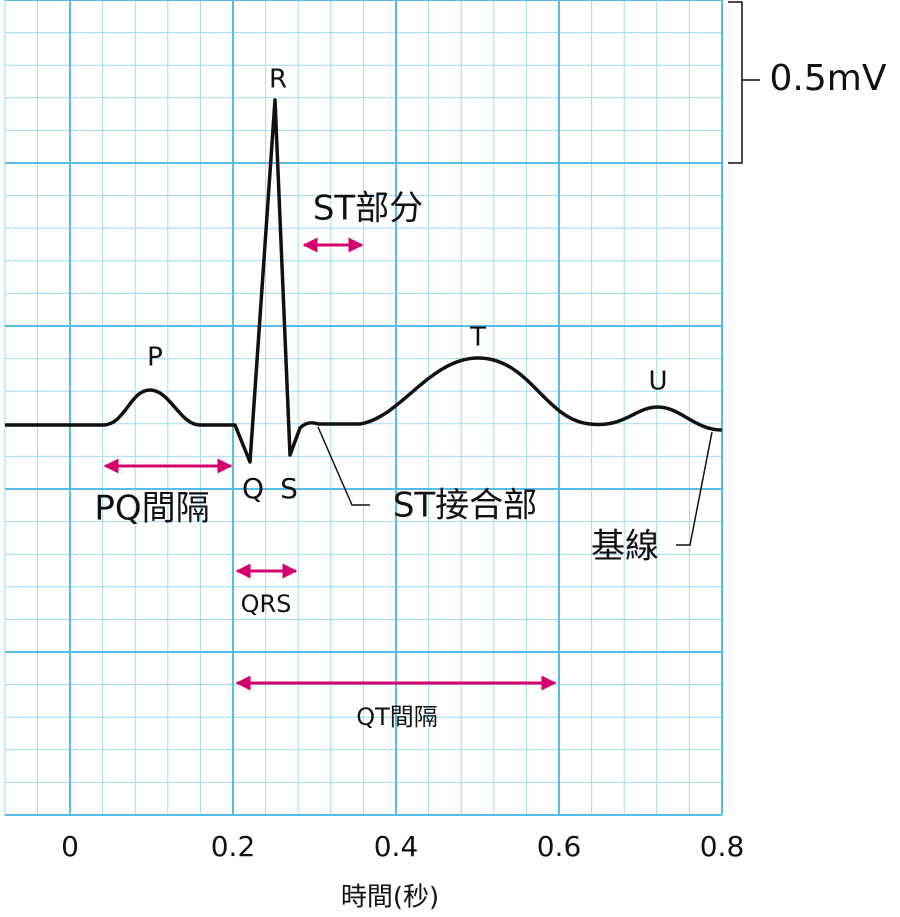 This screenshot has width=900, height=917. Describe the element at coordinates (289, 488) in the screenshot. I see `wave-label: S` at that location.